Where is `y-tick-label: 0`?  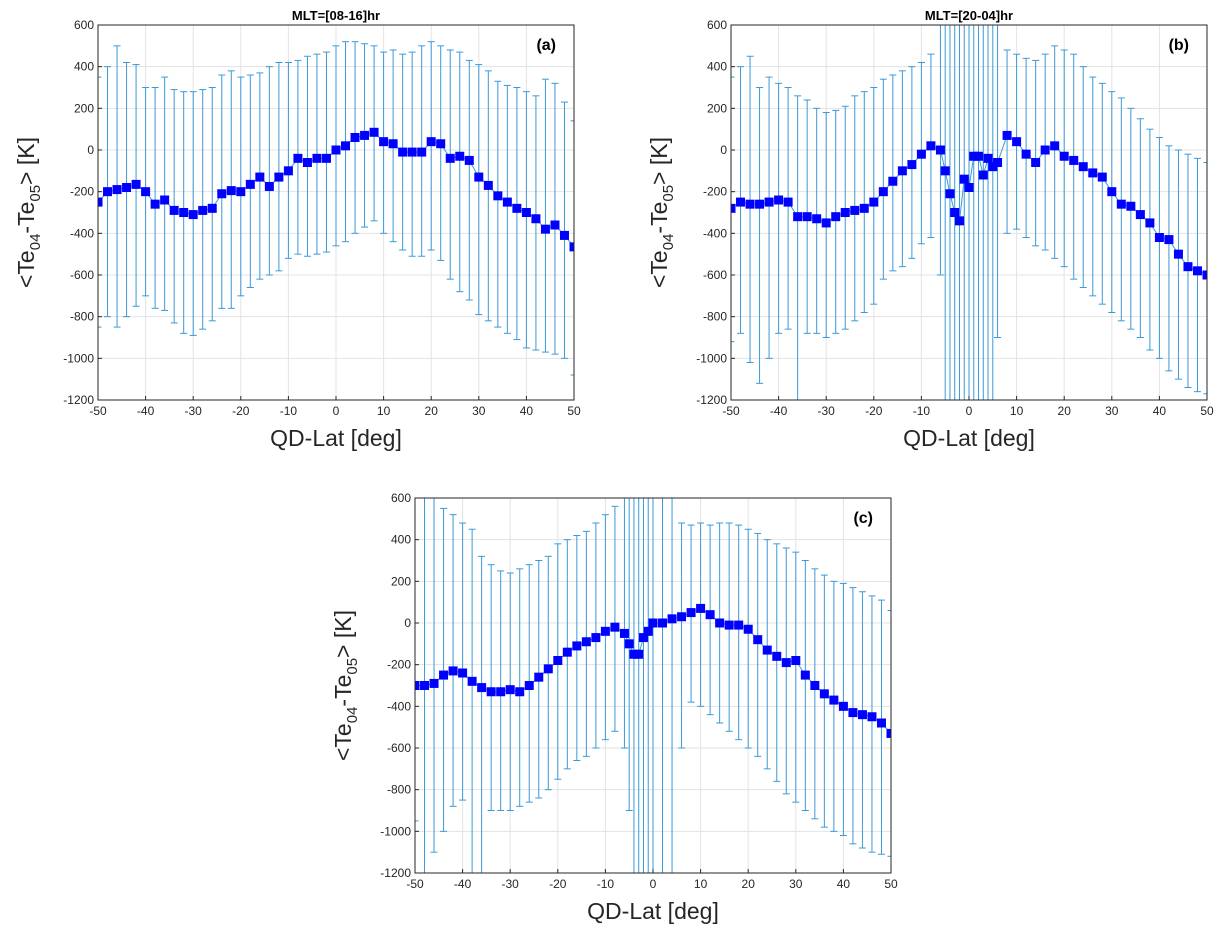 y-tick-label: 0 is located at coordinates (407, 623).